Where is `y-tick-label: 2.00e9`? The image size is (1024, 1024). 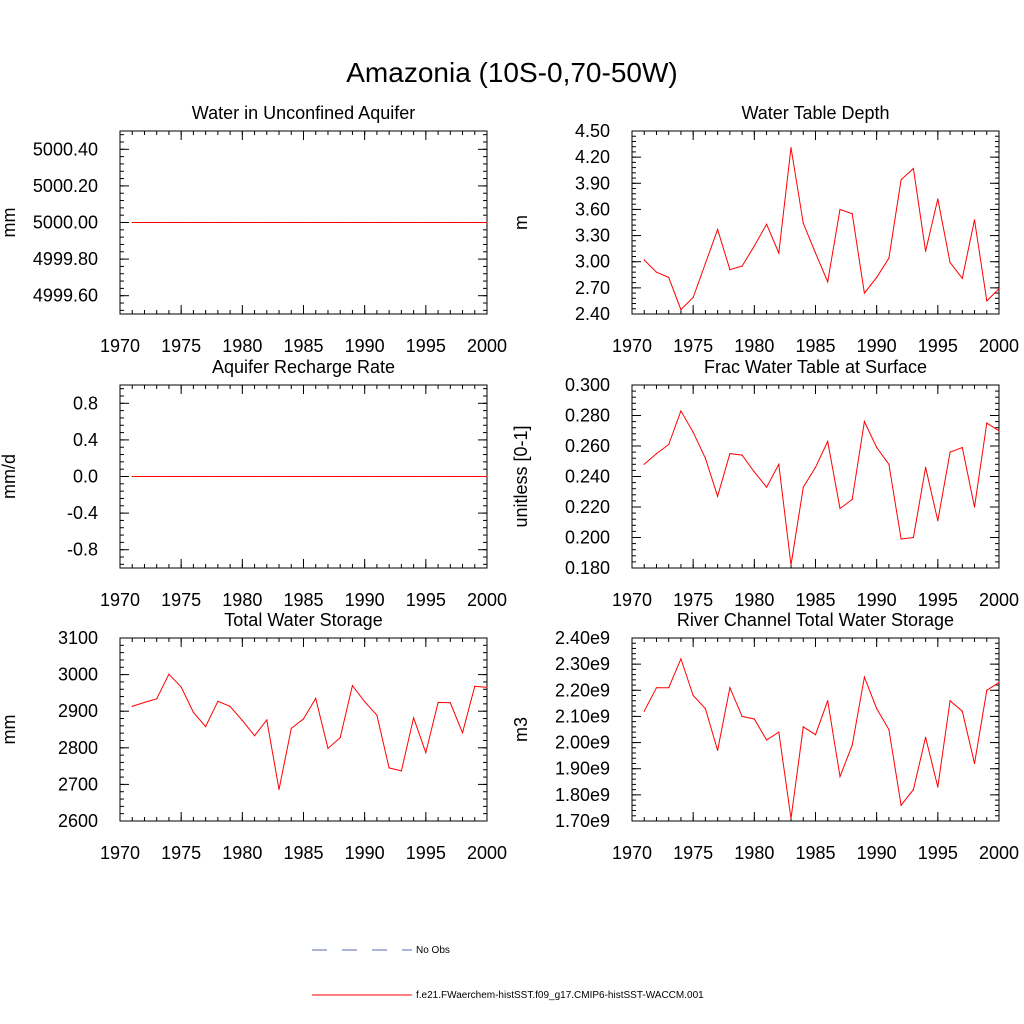 y-tick-label: 2.00e9 is located at coordinates (582, 743).